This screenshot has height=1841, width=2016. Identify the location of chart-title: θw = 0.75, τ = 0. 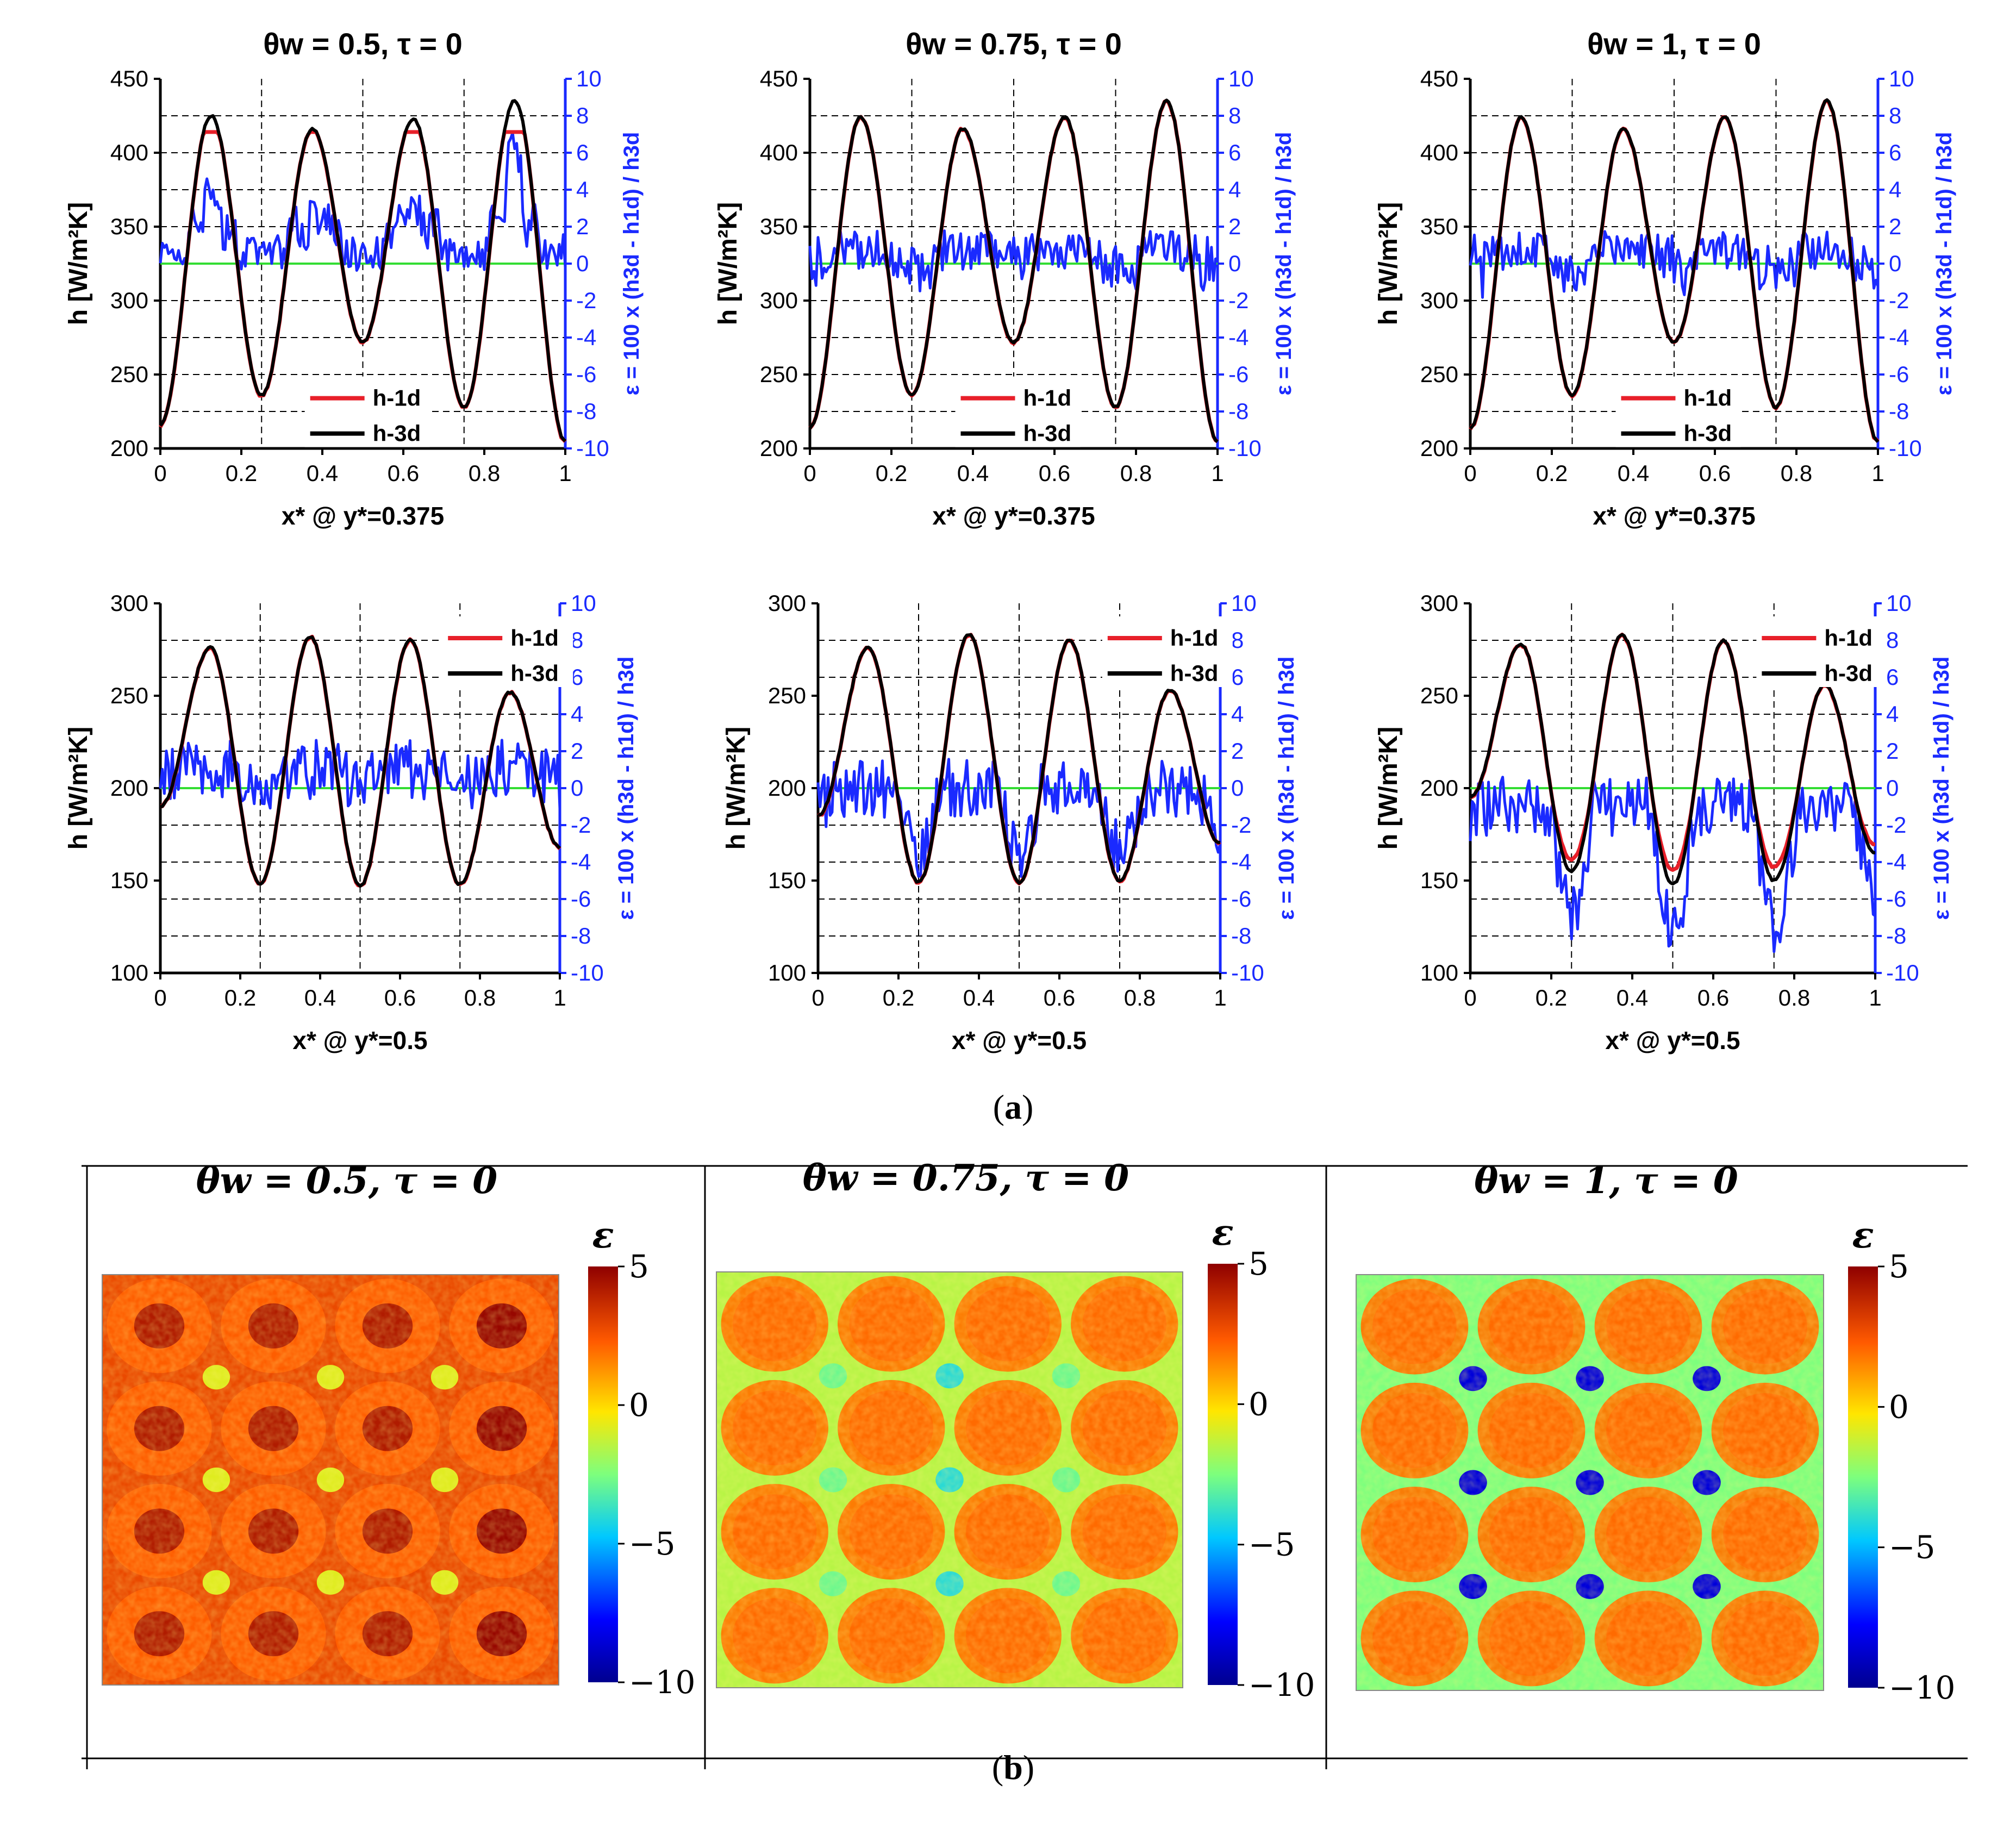
(1014, 44).